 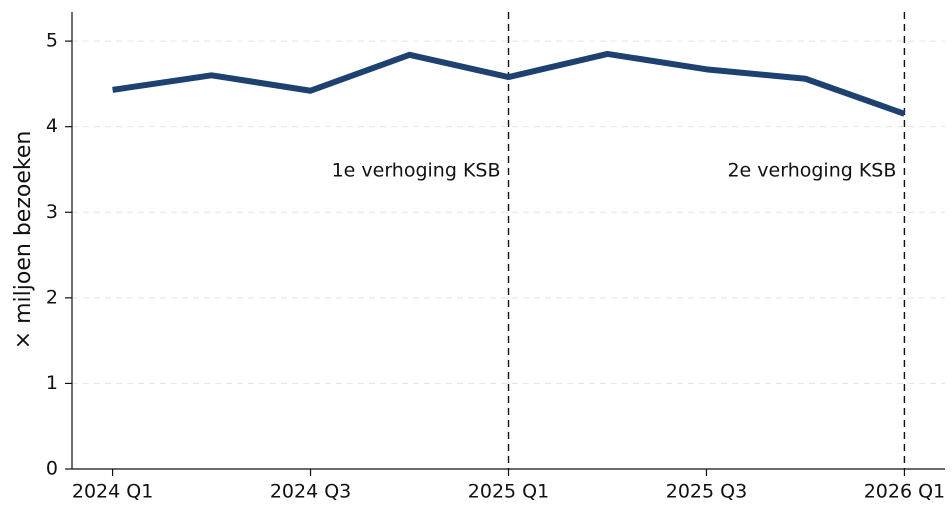 I want to click on x-tick-label: 2024 Q3, so click(x=310, y=492).